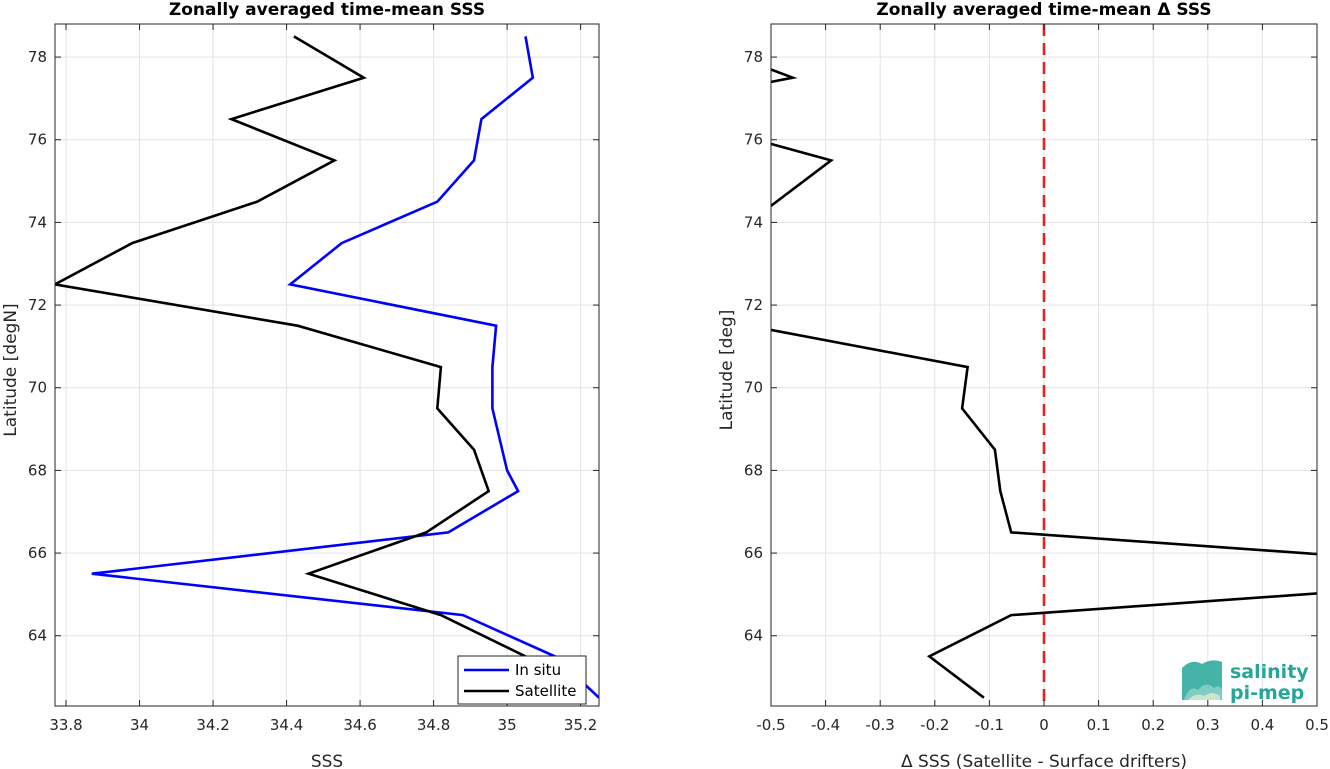  I want to click on salinity-pi-mep-logo: salinity pi-mep, so click(1245, 682).